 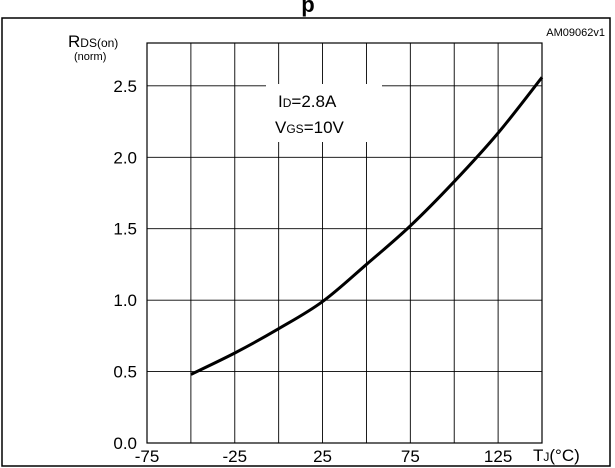 I want to click on x-axis-label-unit: (°C), so click(x=564, y=455).